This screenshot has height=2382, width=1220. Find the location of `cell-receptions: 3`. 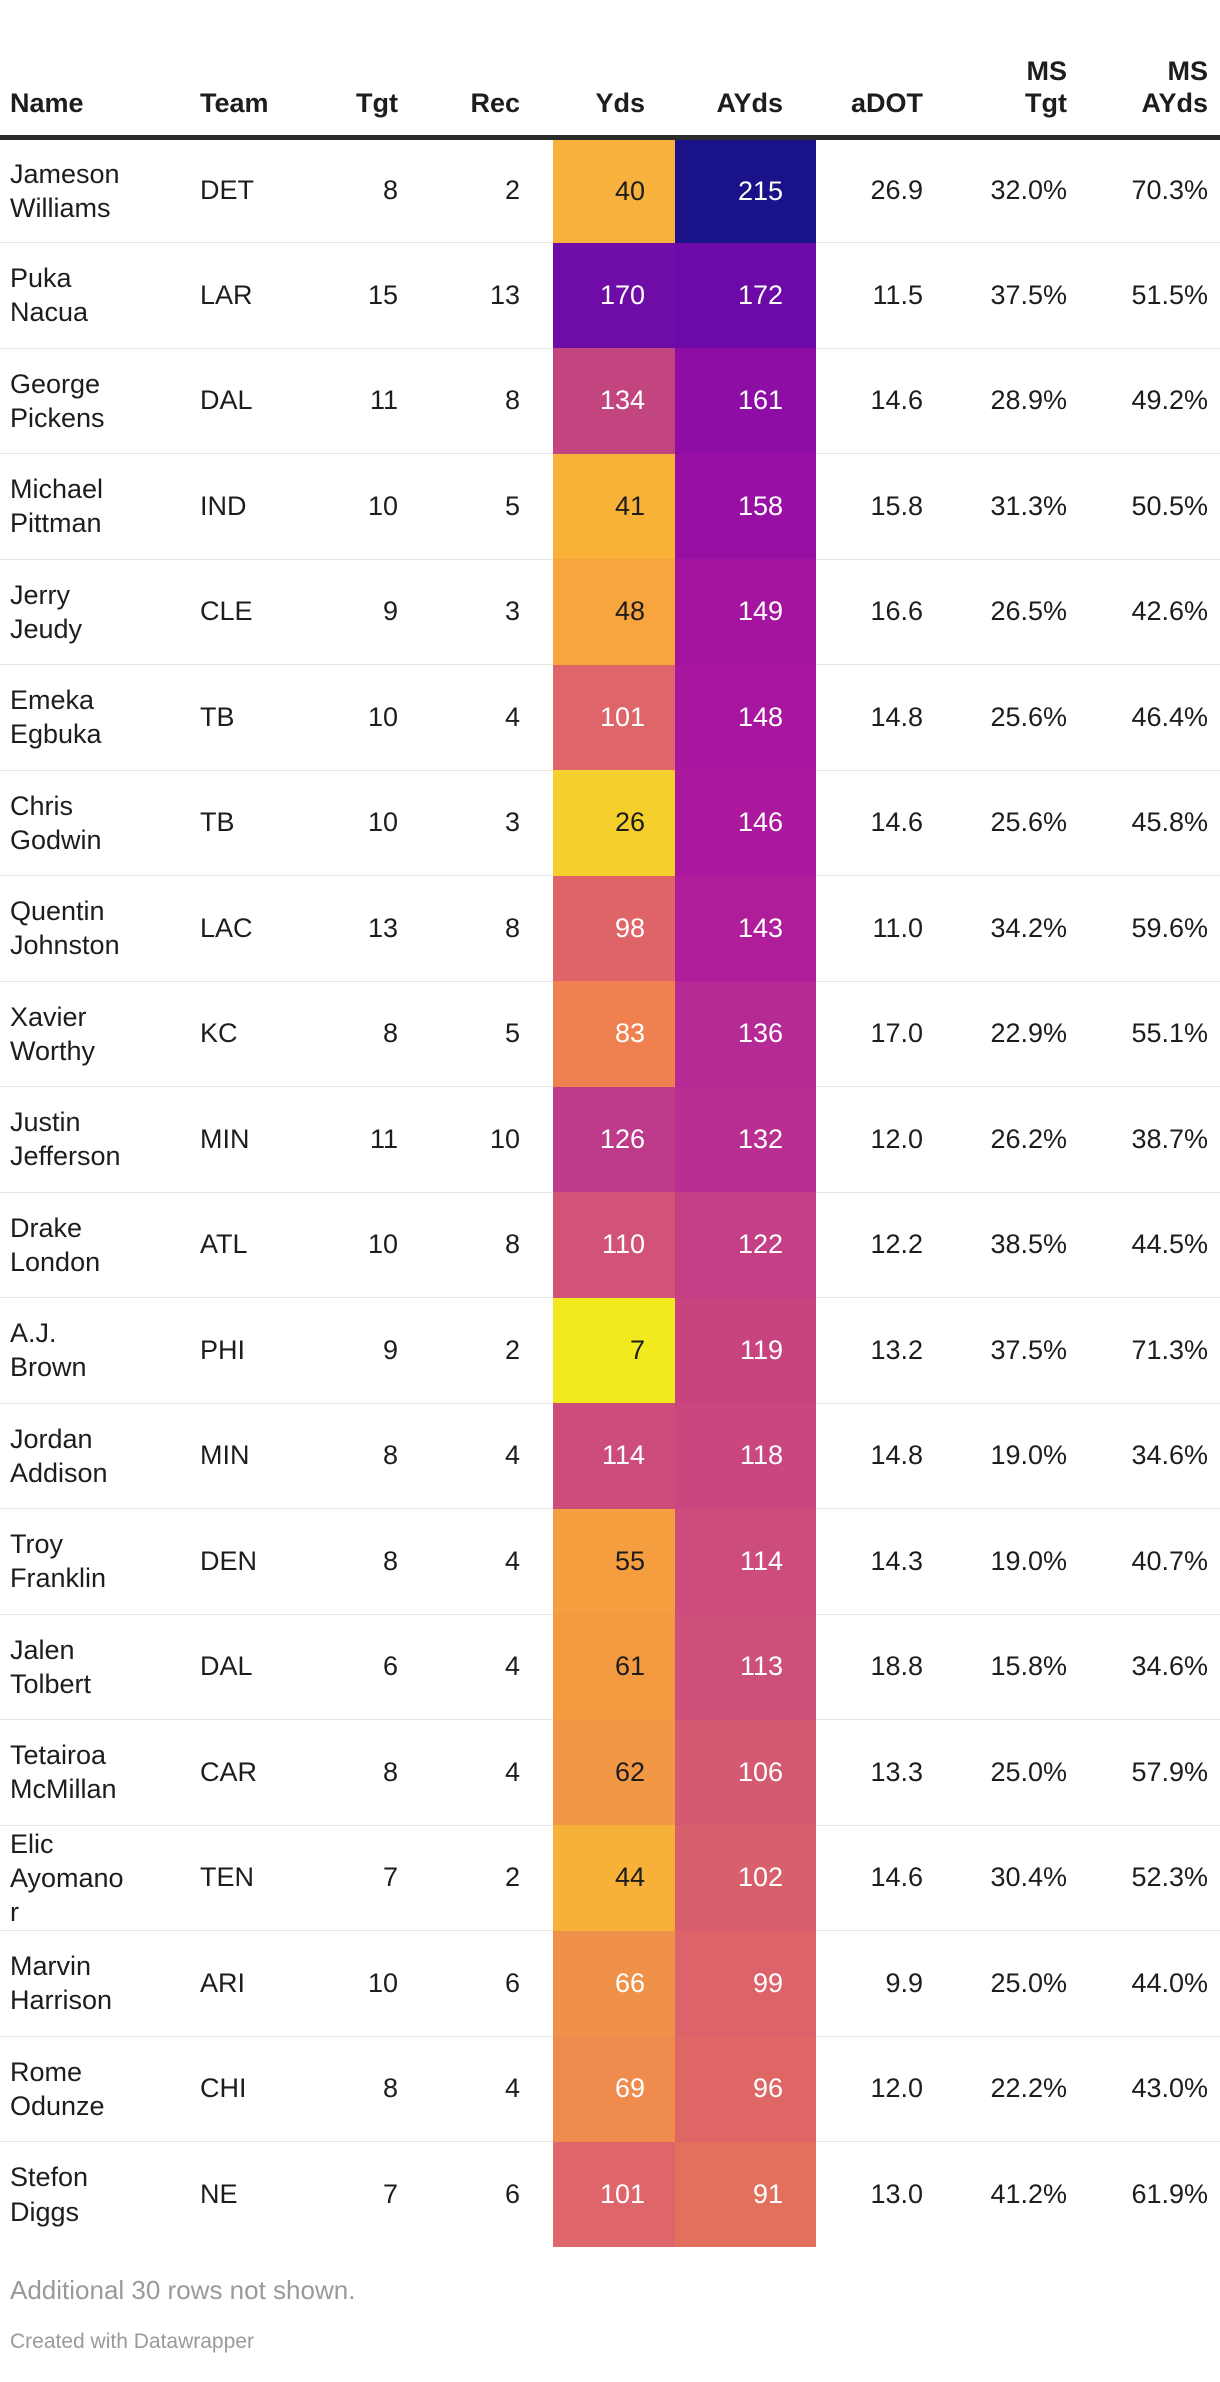

cell-receptions: 3 is located at coordinates (481, 611).